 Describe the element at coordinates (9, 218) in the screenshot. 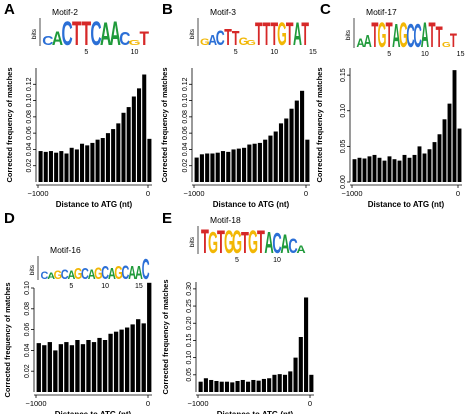

I see `panel-letter: D` at that location.